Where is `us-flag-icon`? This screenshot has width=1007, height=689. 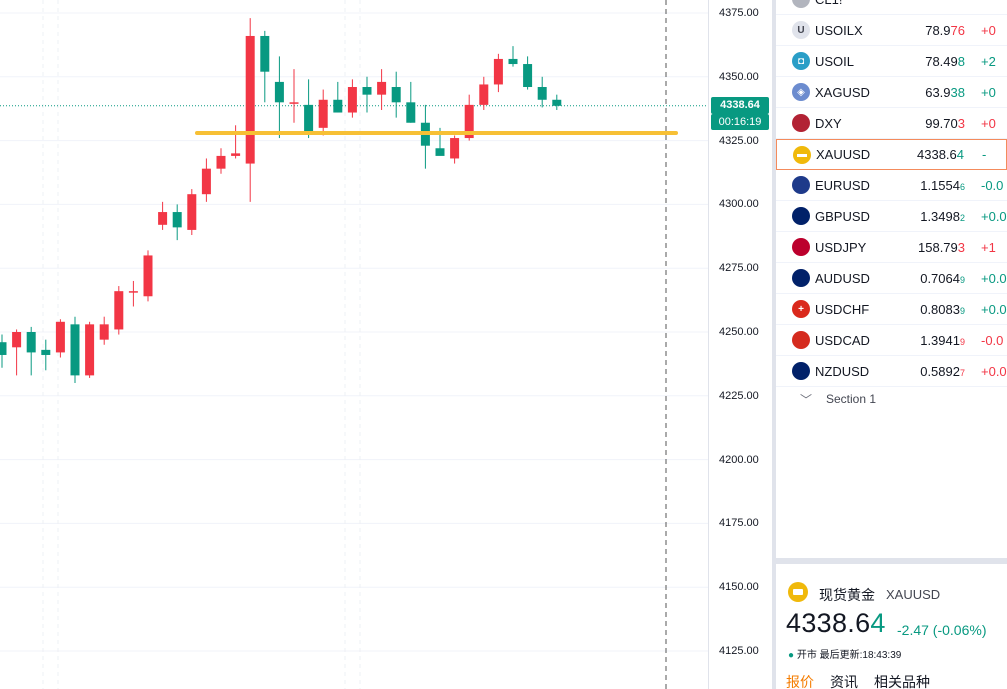 us-flag-icon is located at coordinates (801, 123).